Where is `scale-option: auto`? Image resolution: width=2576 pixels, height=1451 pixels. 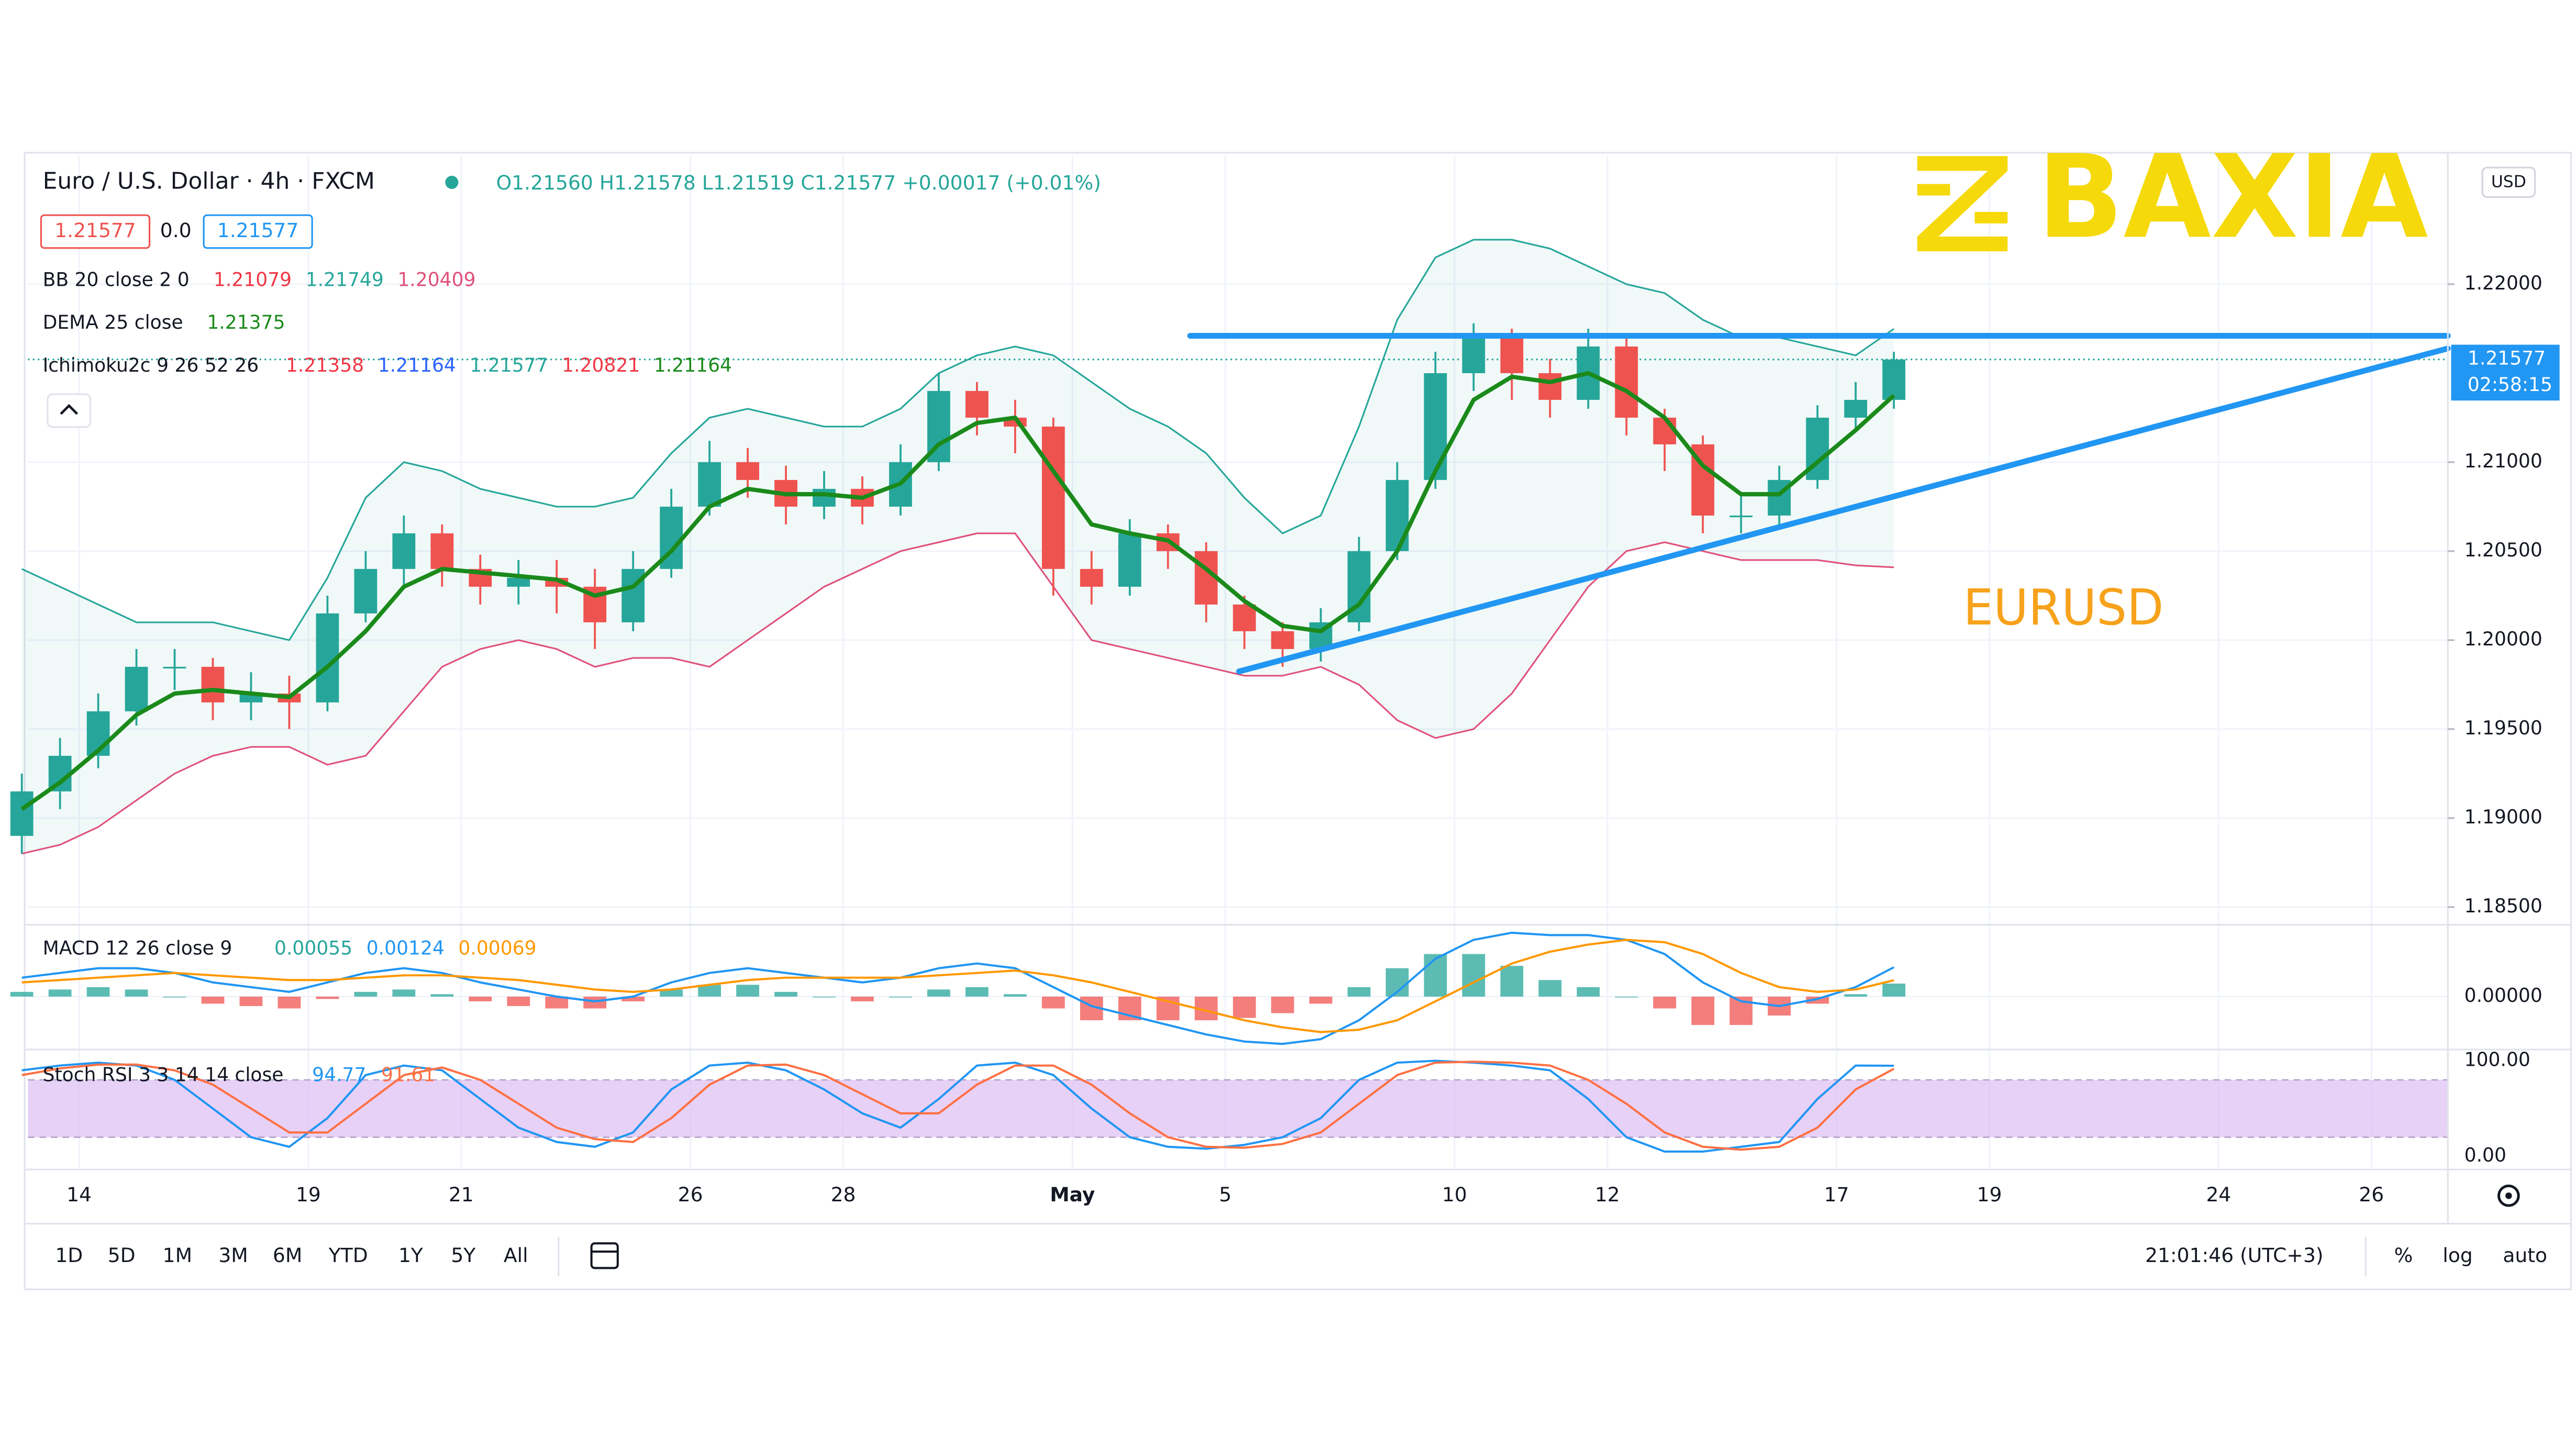 scale-option: auto is located at coordinates (2525, 1256).